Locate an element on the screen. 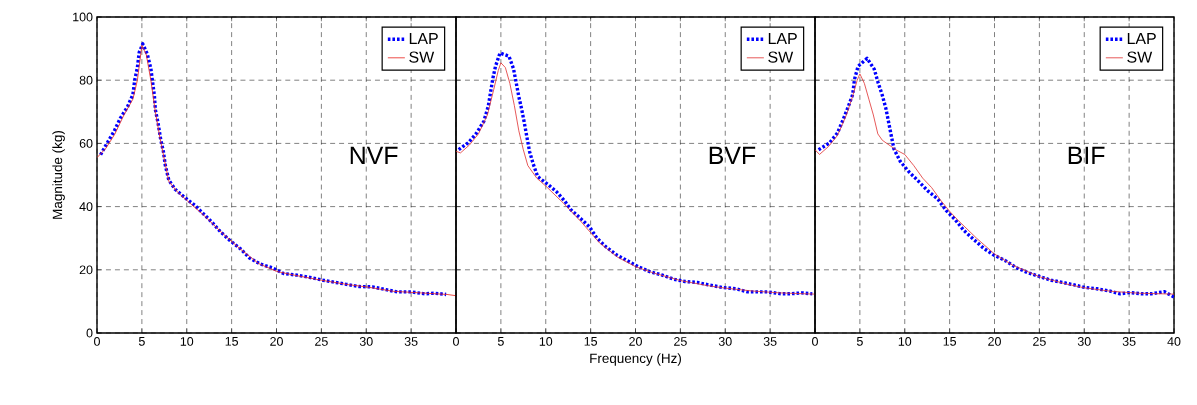  annotation: BVF is located at coordinates (732, 155).